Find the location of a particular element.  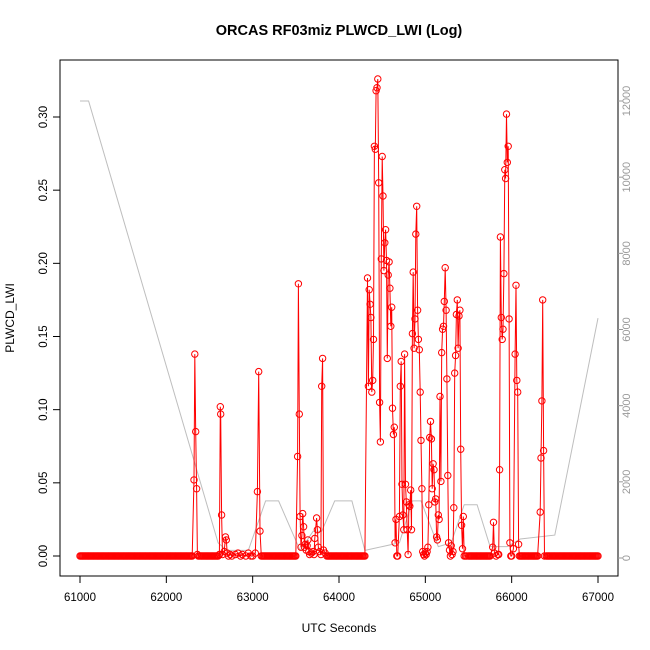

x-tick-label: 61000 is located at coordinates (80, 598).